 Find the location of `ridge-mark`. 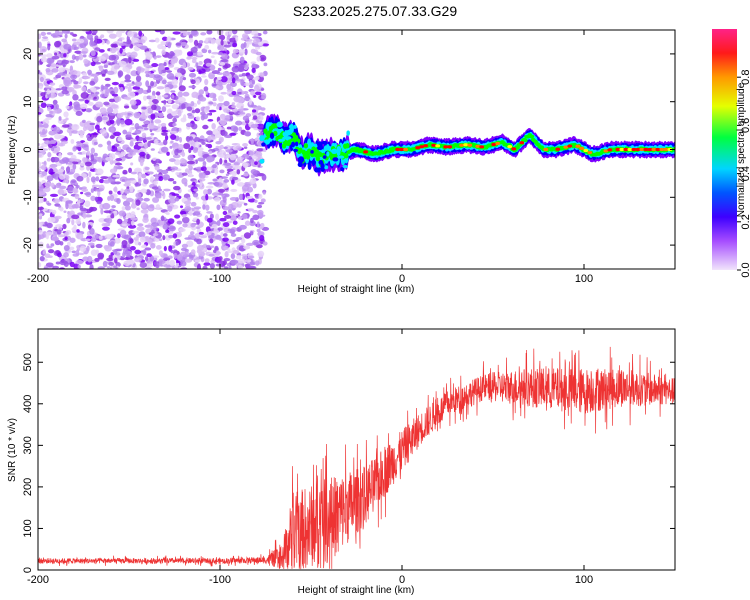

ridge-mark is located at coordinates (517, 148).